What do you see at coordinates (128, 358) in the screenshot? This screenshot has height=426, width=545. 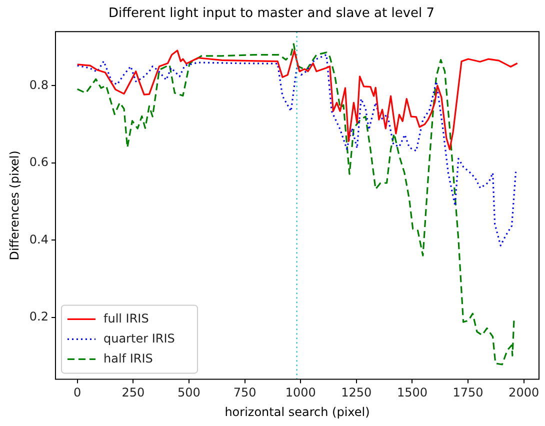 I see `legend-label: half IRIS` at bounding box center [128, 358].